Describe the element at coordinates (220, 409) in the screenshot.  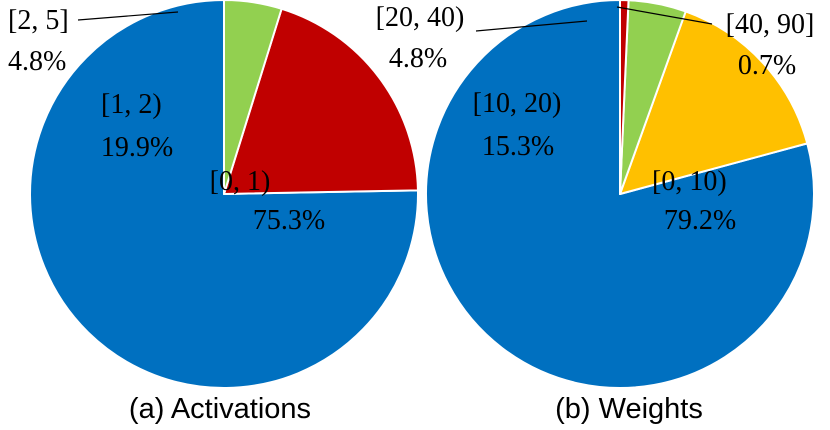
I see `caption-activations: (a) Activations` at that location.